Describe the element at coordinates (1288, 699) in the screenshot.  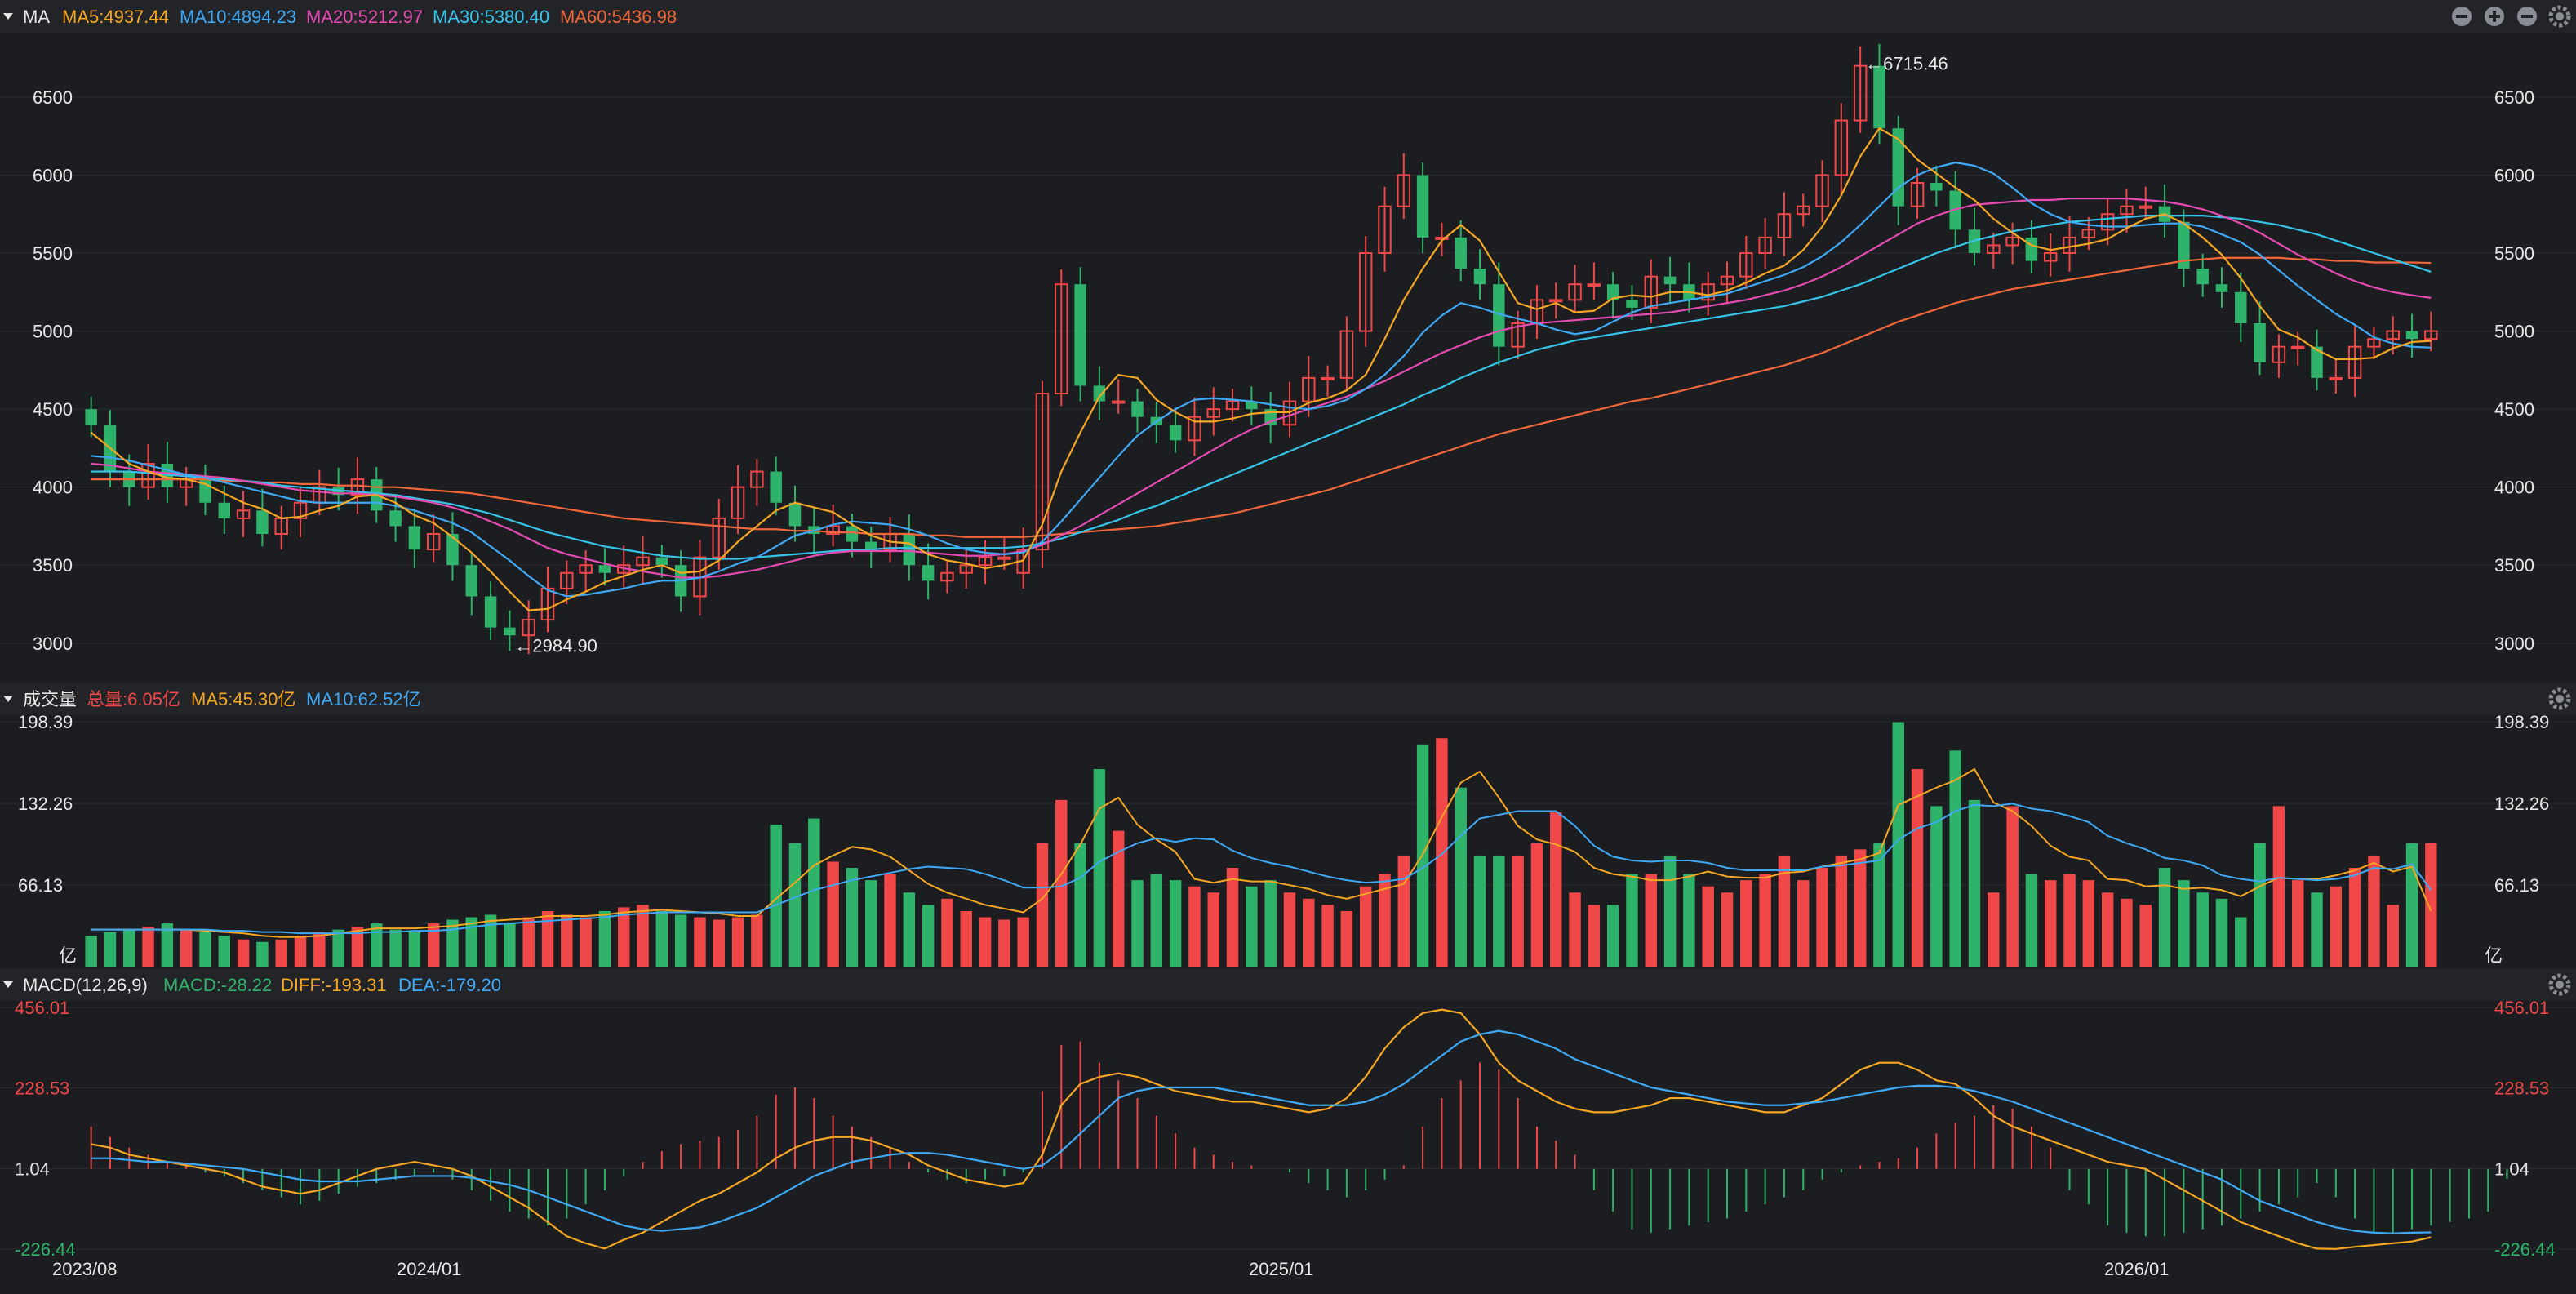
I see `volume-panel-header` at that location.